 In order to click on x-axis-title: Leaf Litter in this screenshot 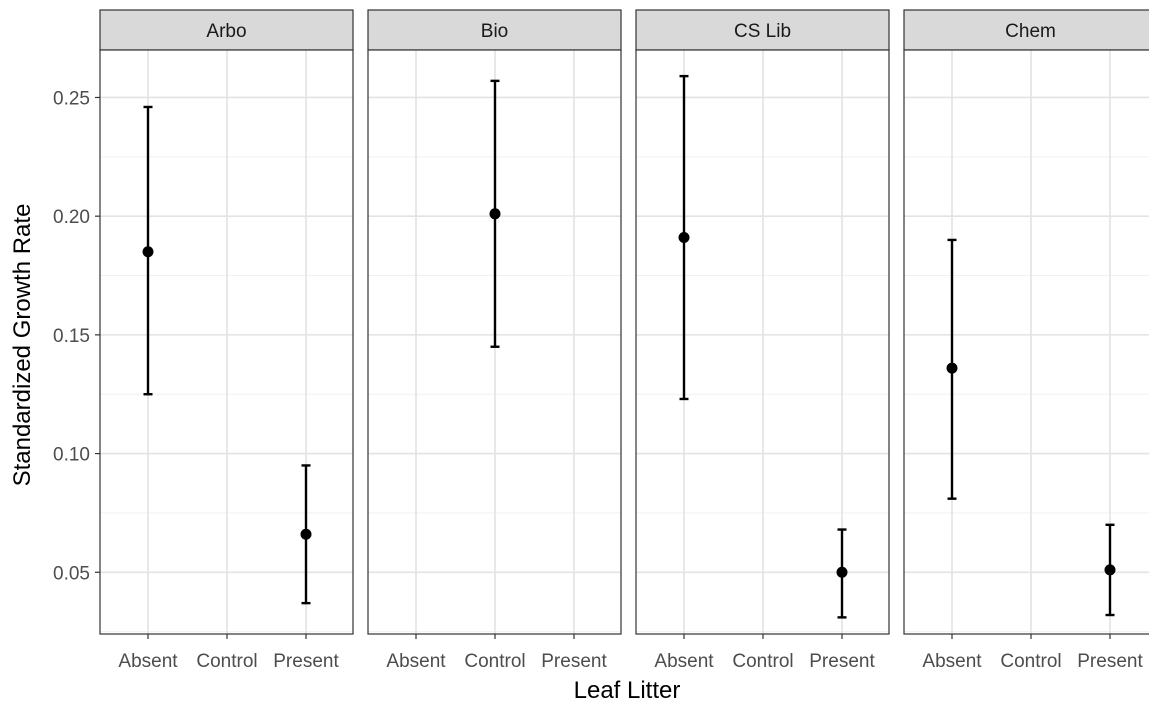, I will do `click(627, 689)`.